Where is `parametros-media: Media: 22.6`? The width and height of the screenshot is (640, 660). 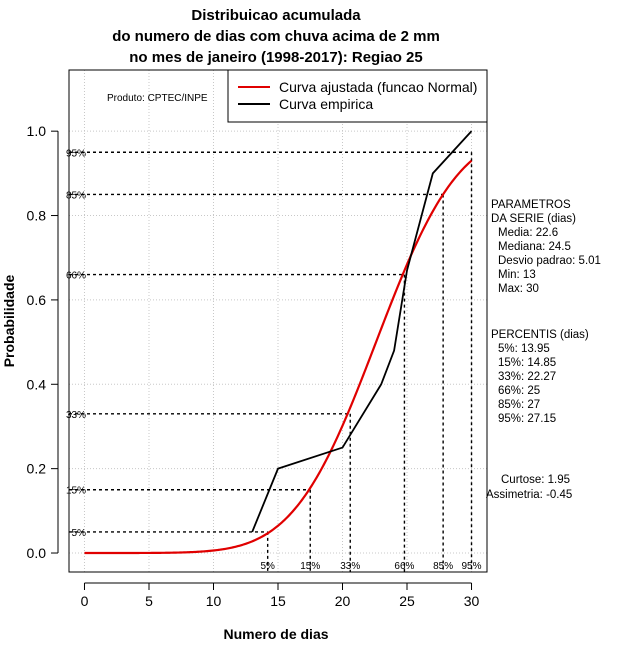
parametros-media: Media: 22.6 is located at coordinates (528, 233).